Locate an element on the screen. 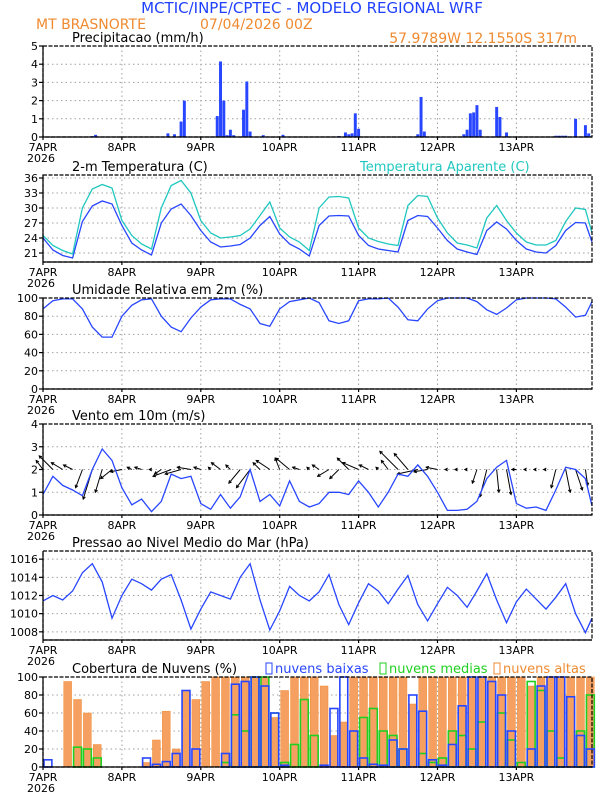 The width and height of the screenshot is (612, 792). y-tick-label: 1014 is located at coordinates (24, 577).